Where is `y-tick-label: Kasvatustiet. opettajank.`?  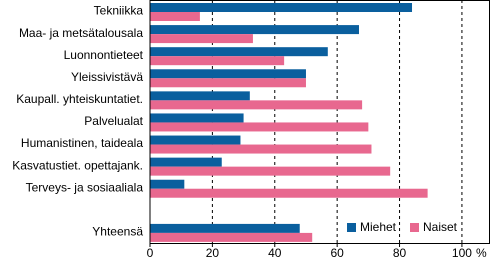
y-tick-label: Kasvatustiet. opettajank. is located at coordinates (77, 165).